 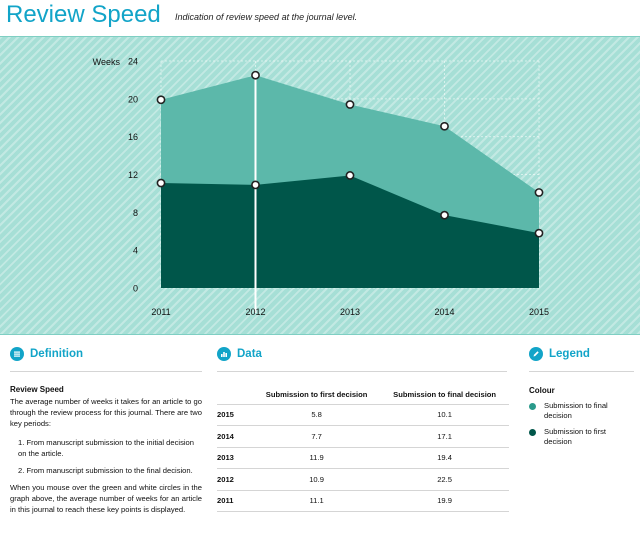 What do you see at coordinates (539, 312) in the screenshot?
I see `x-tick-label: 2015` at bounding box center [539, 312].